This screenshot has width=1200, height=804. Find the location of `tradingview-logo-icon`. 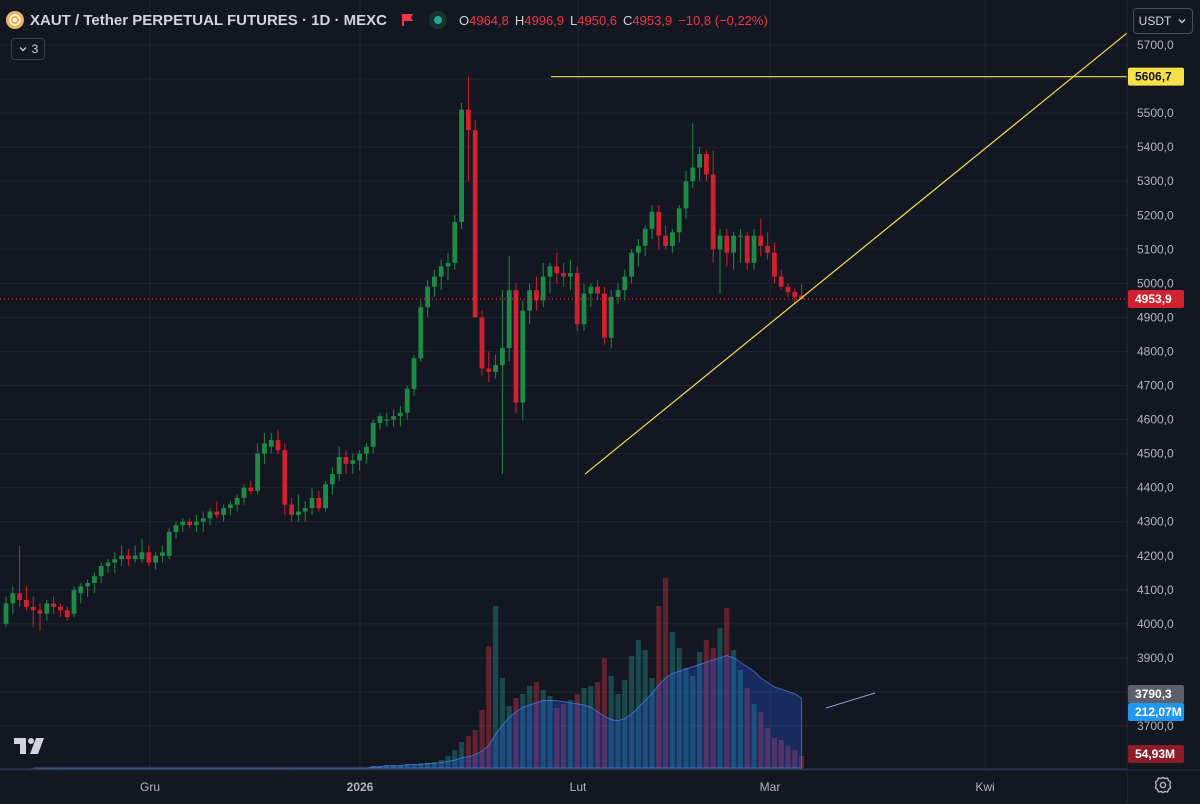

tradingview-logo-icon is located at coordinates (32, 746).